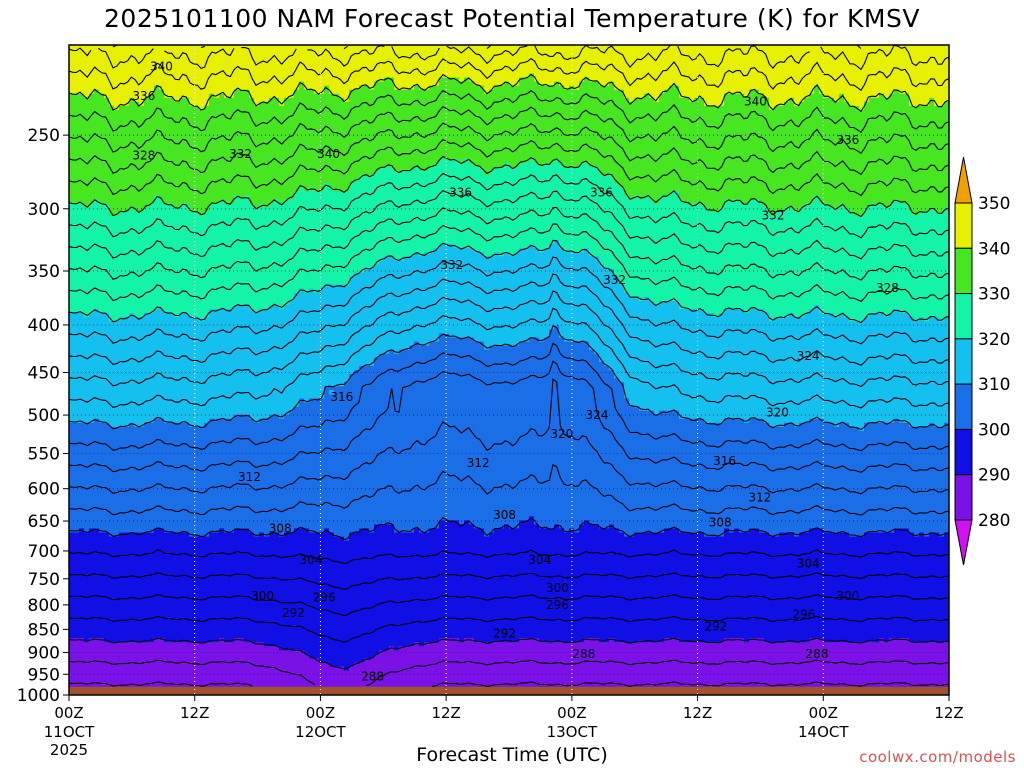 This screenshot has width=1024, height=768. I want to click on contour-label-2: 340, so click(328, 154).